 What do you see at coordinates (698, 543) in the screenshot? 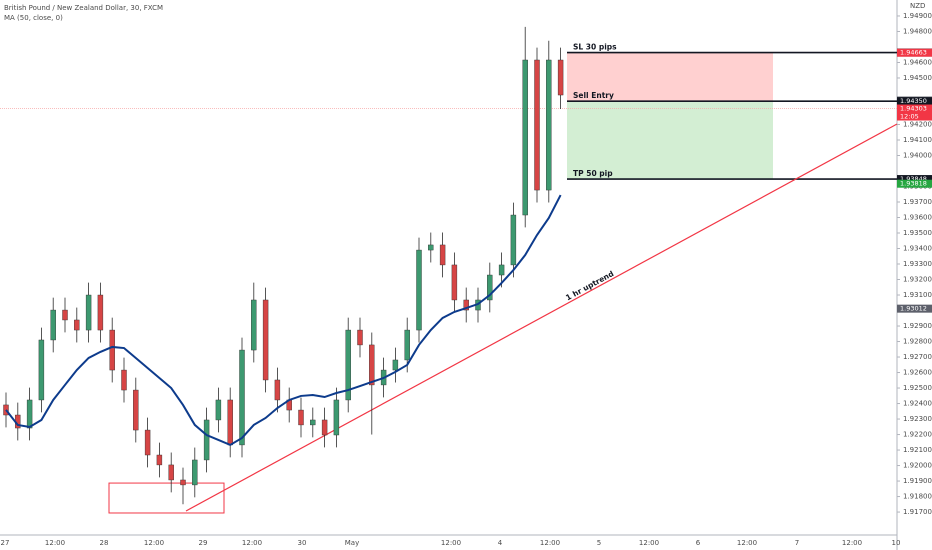
I see `x-tick-label: 6` at bounding box center [698, 543].